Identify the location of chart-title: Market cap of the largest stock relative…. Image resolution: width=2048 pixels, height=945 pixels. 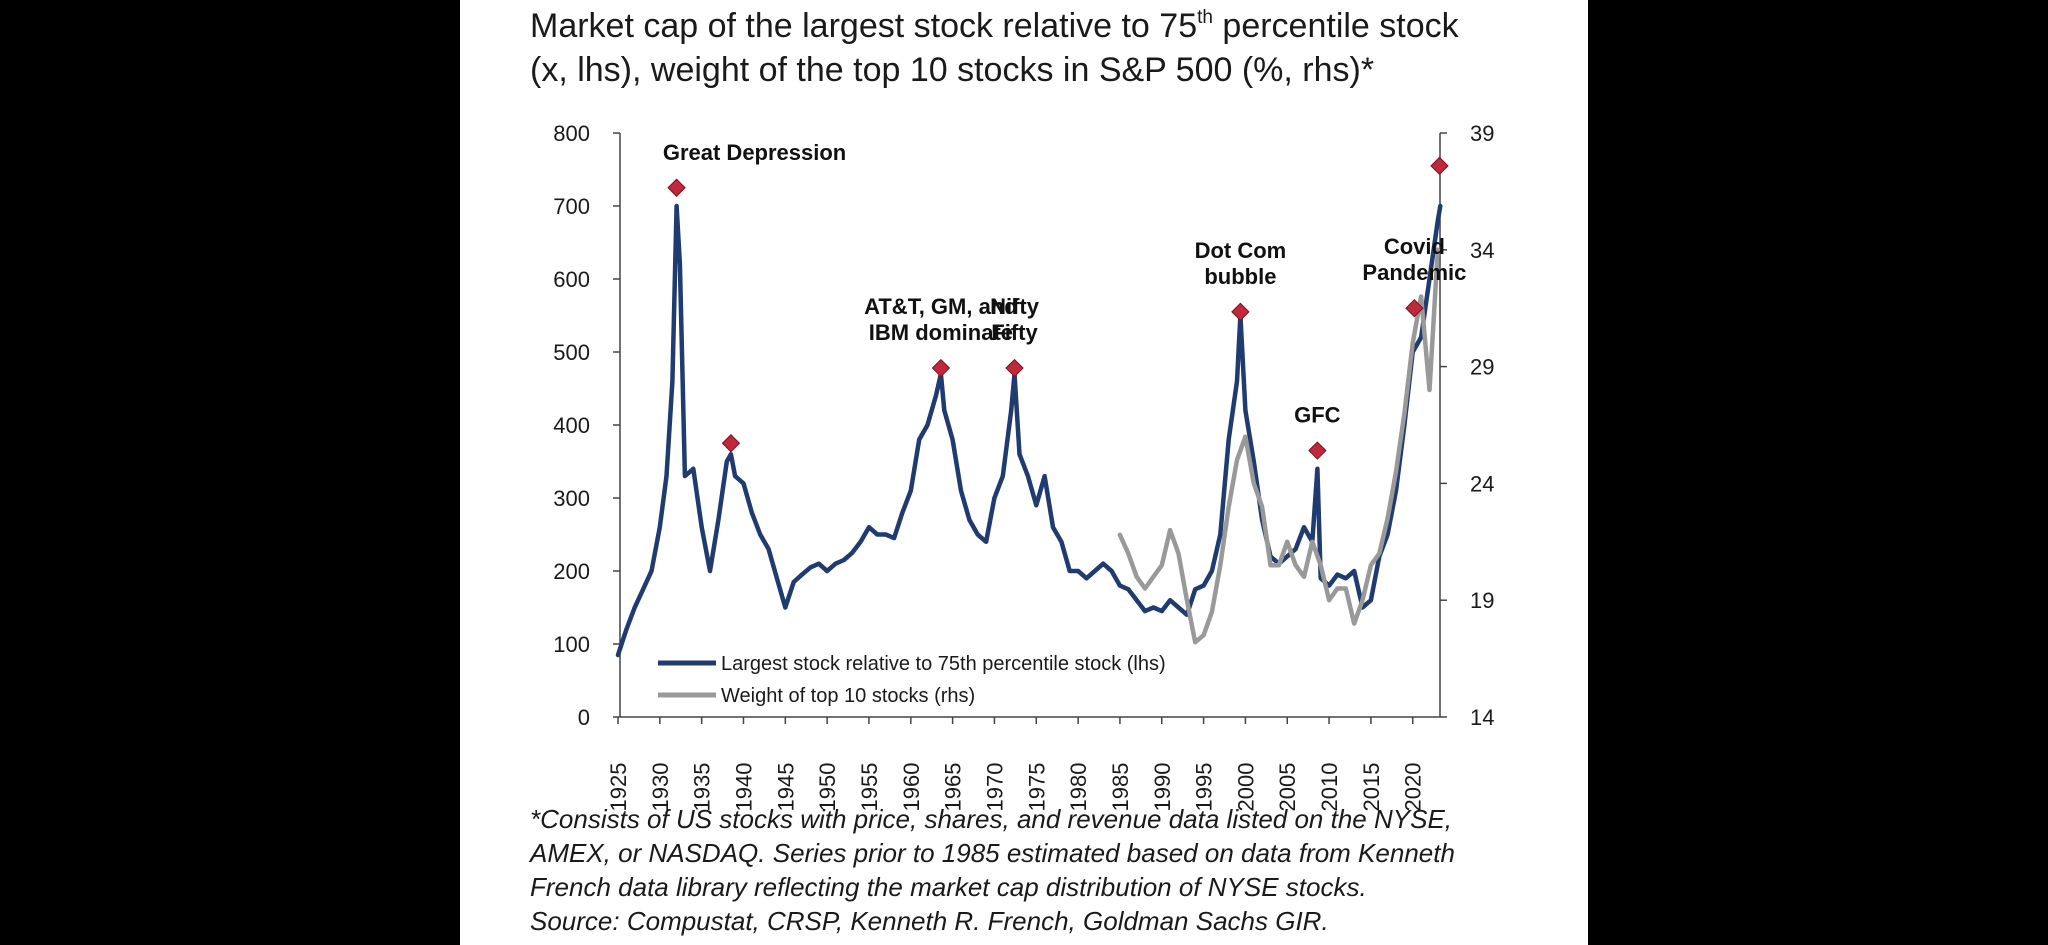
(1050, 48).